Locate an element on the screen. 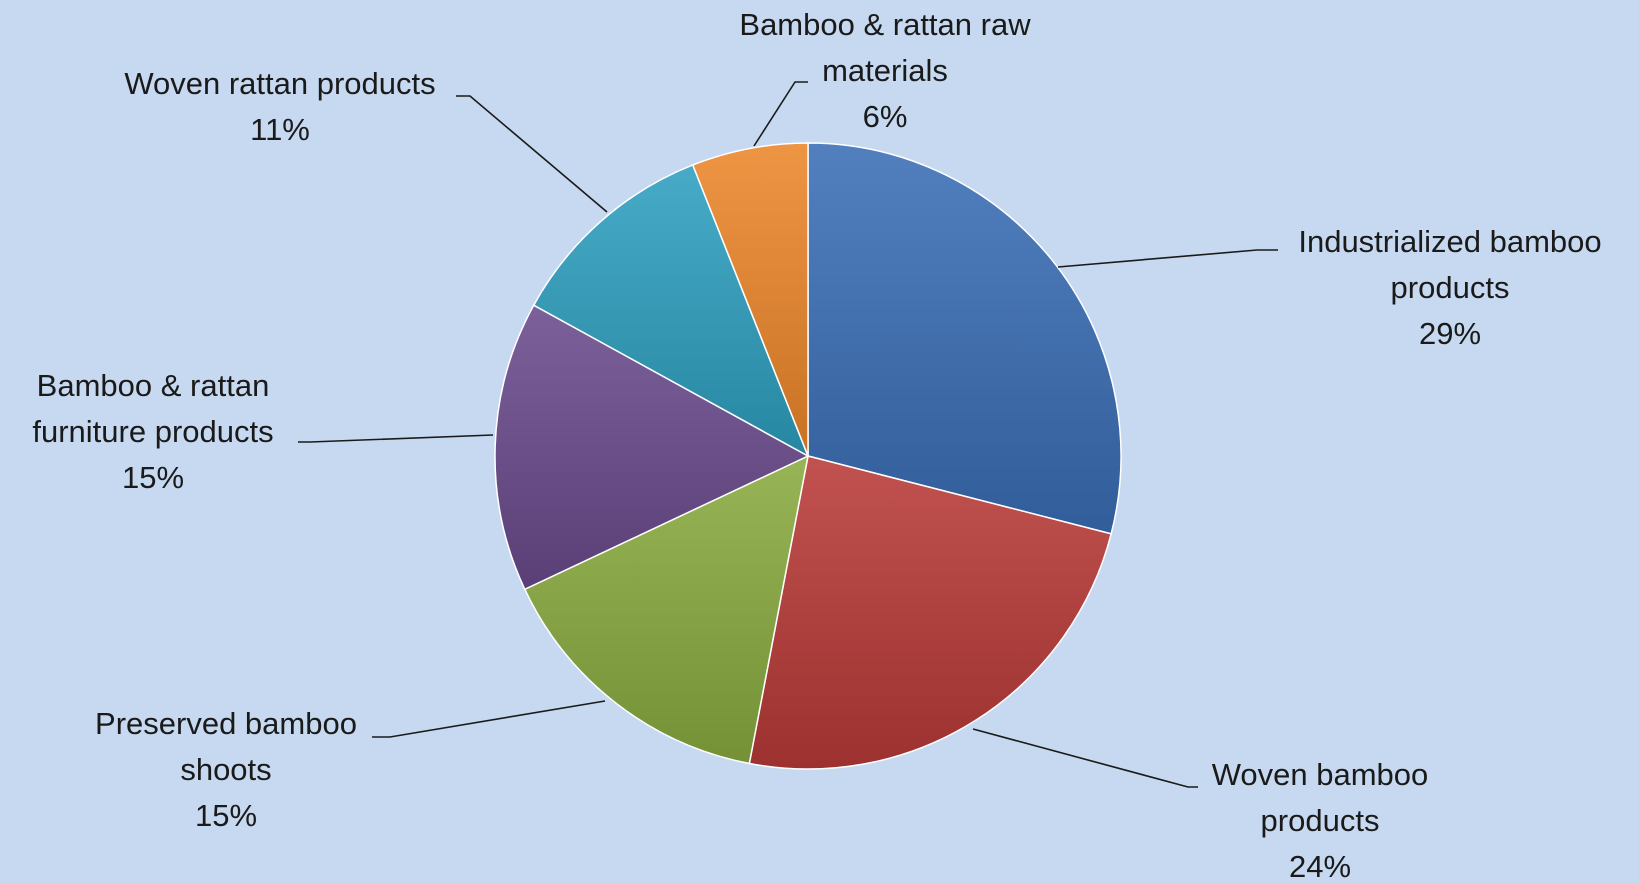  data-label-5: Bamboo & rattan raw materials 6% is located at coordinates (885, 70).